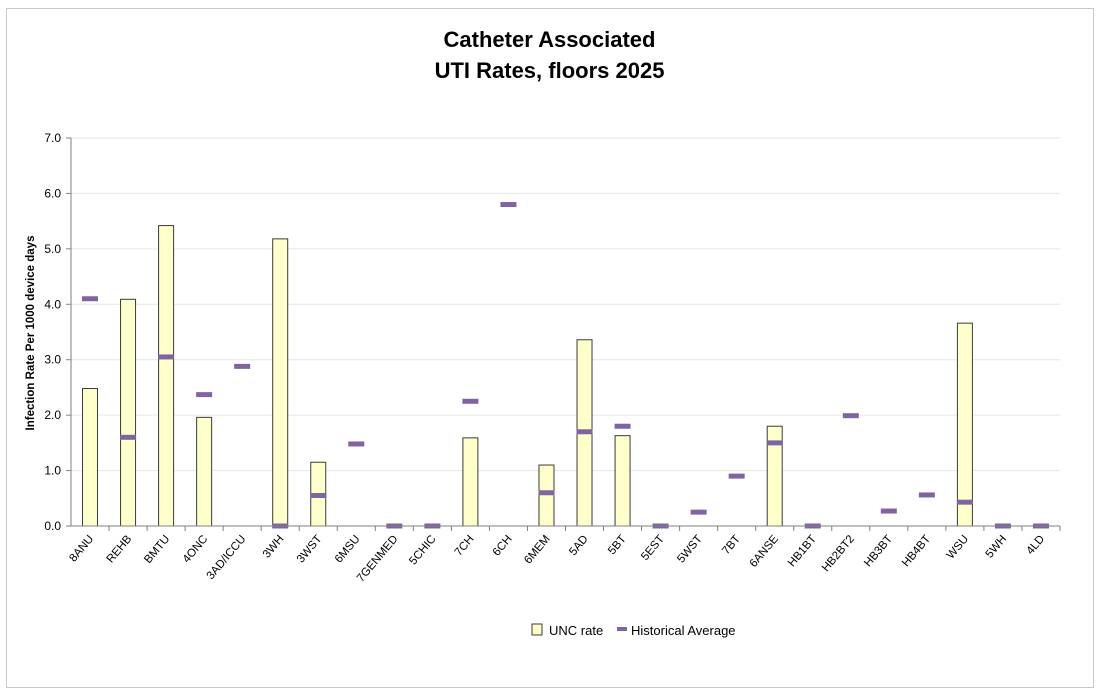  What do you see at coordinates (348, 549) in the screenshot?
I see `x-tick-label: 6MSU` at bounding box center [348, 549].